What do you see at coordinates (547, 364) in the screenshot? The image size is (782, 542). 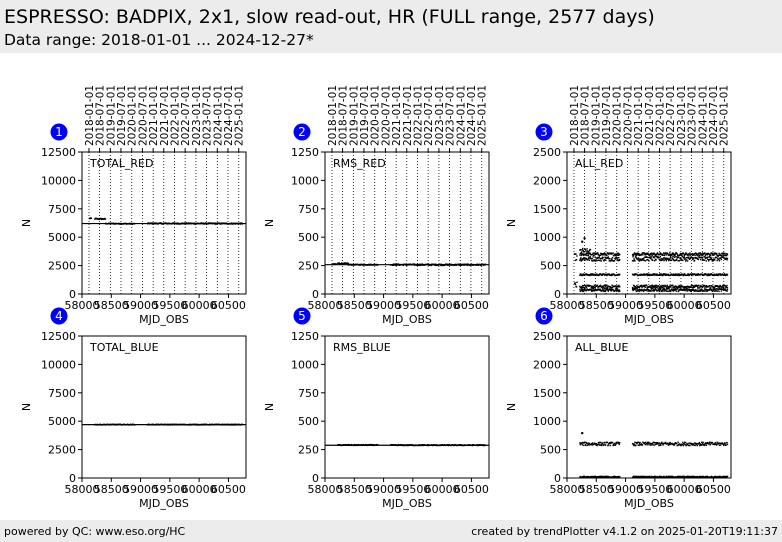 I see `y-tick-label: 2000` at bounding box center [547, 364].